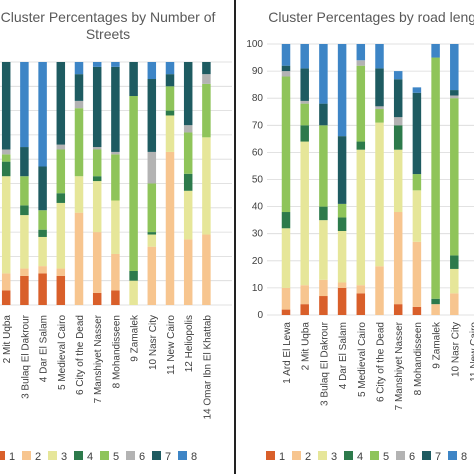  I want to click on legend-label: 7, so click(168, 457).